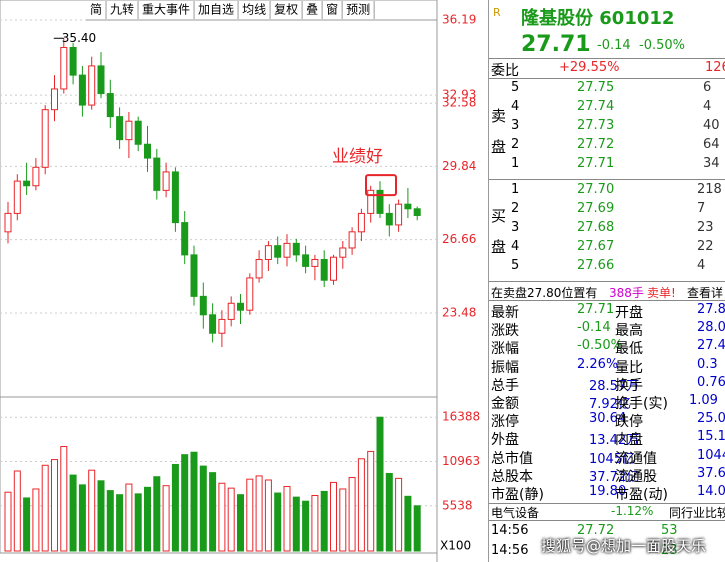 The height and width of the screenshot is (562, 725). I want to click on annotation-box, so click(381, 185).